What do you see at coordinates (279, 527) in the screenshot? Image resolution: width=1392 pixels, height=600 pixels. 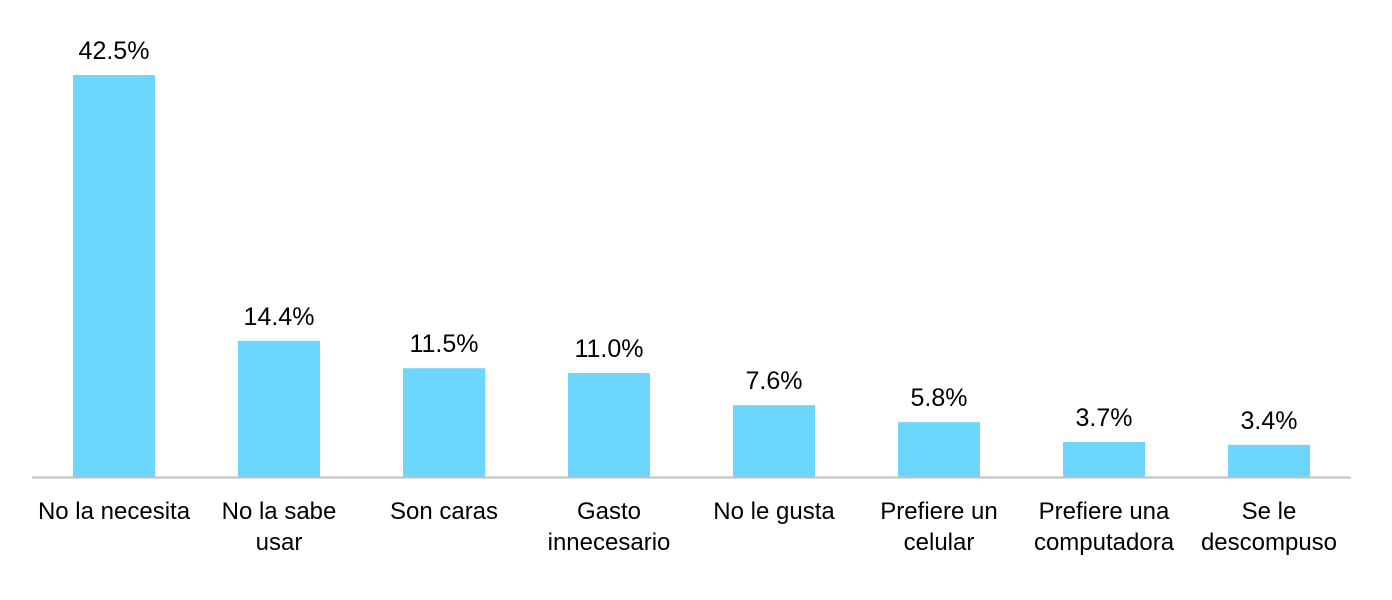 I see `category-label-1: No la sabe usar` at bounding box center [279, 527].